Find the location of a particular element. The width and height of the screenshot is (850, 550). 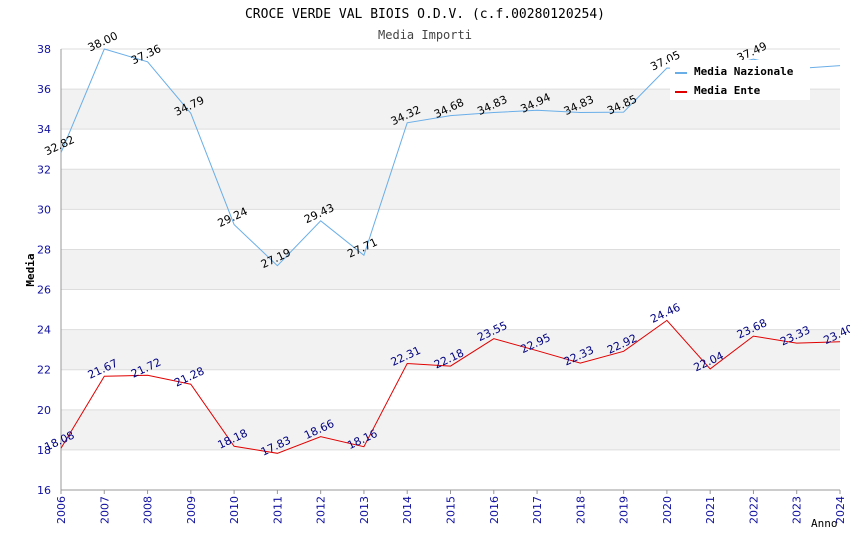

x-tick-label: 2024 is located at coordinates (840, 510).